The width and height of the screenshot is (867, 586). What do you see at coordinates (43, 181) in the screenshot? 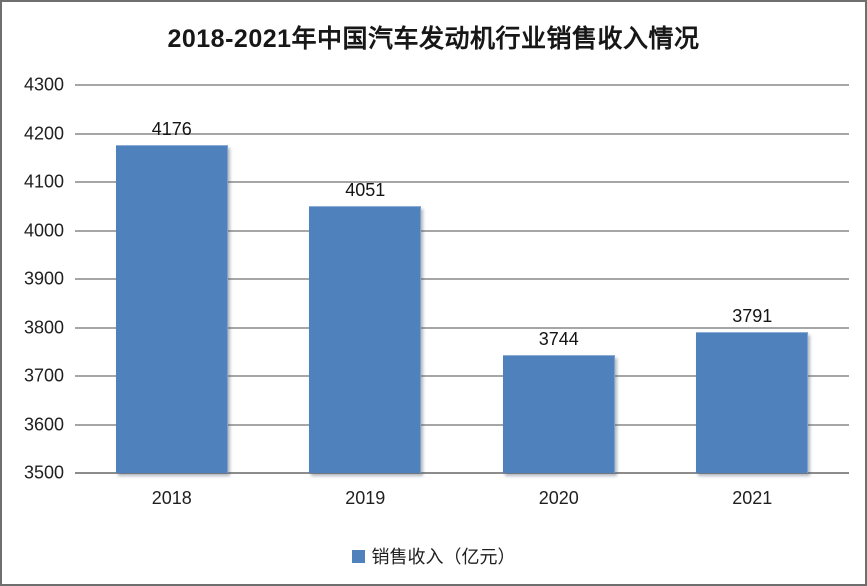
I see `y-tick-label: 4100` at bounding box center [43, 181].